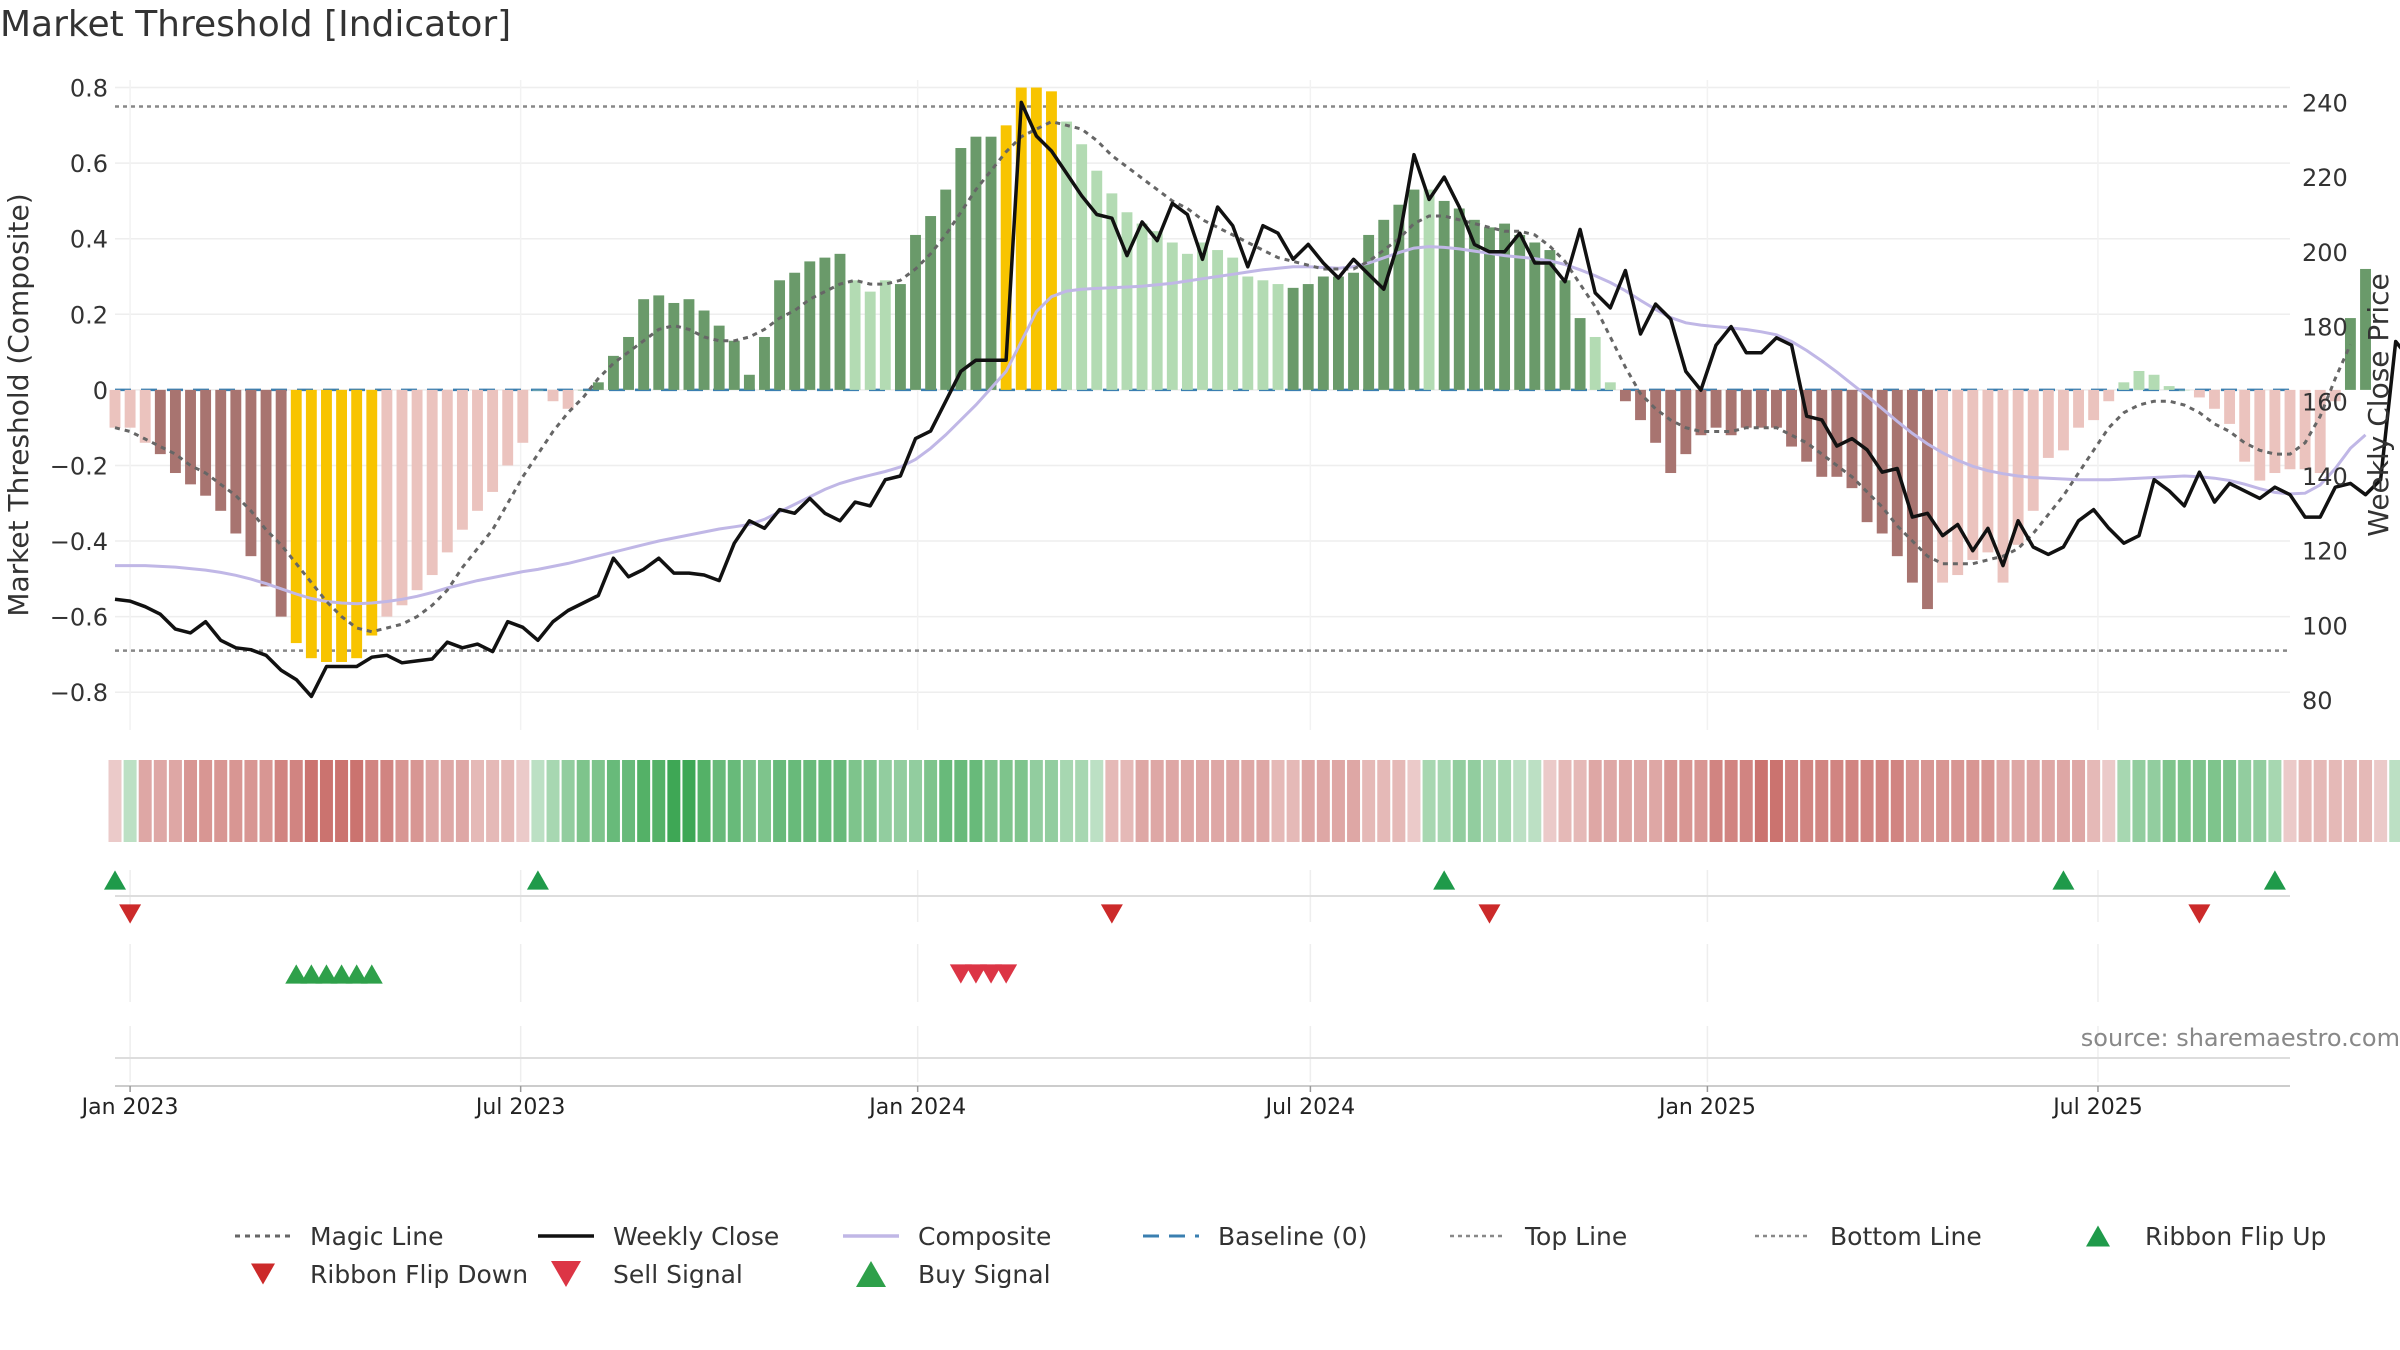 The image size is (2400, 1350). What do you see at coordinates (79, 542) in the screenshot?
I see `y-tick-label: −0.4` at bounding box center [79, 542].